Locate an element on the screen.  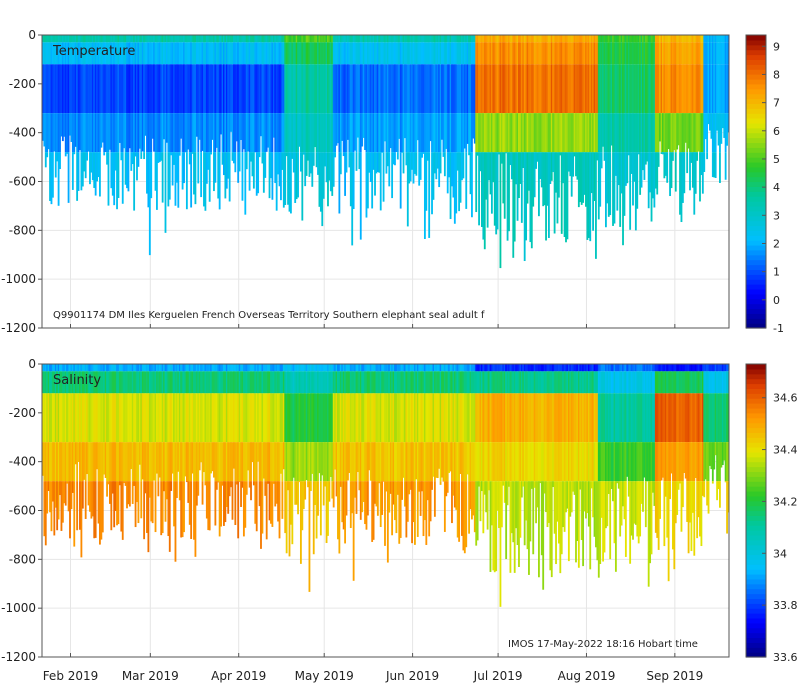
colorbar-swatch is located at coordinates (756, 38).